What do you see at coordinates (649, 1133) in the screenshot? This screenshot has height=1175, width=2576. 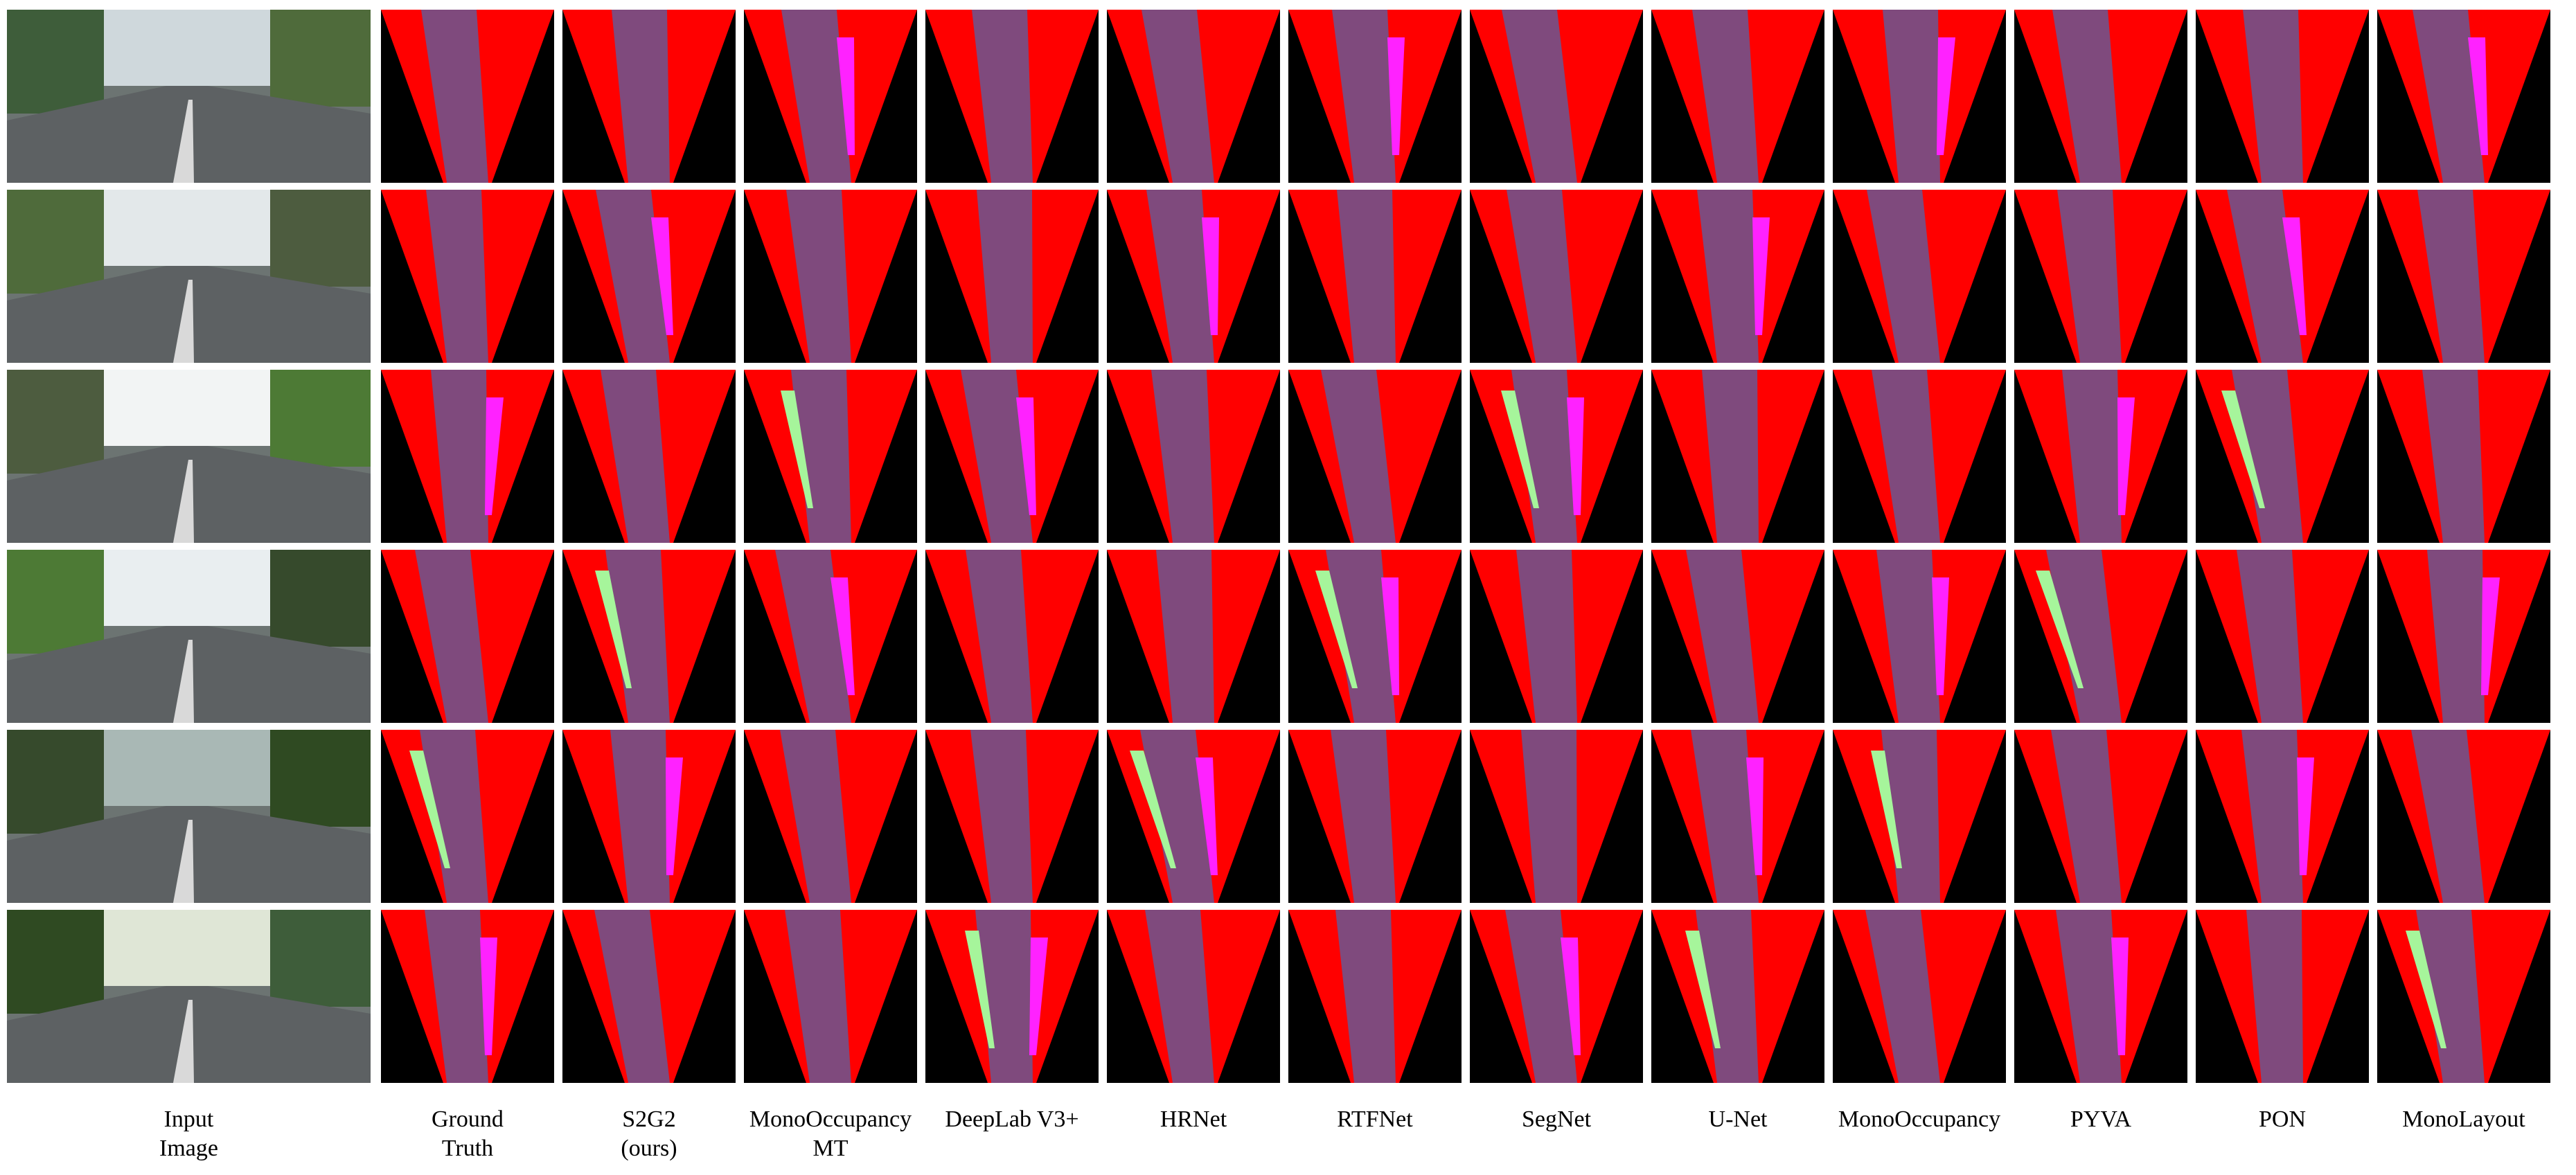 I see `label-s2g2: S2G2 (ours)` at bounding box center [649, 1133].